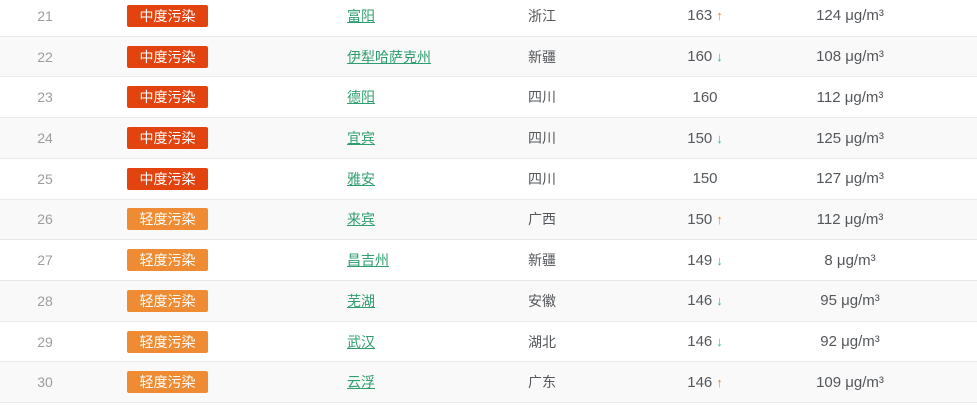 This screenshot has width=977, height=407. I want to click on city-cell: 德阳, so click(357, 97).